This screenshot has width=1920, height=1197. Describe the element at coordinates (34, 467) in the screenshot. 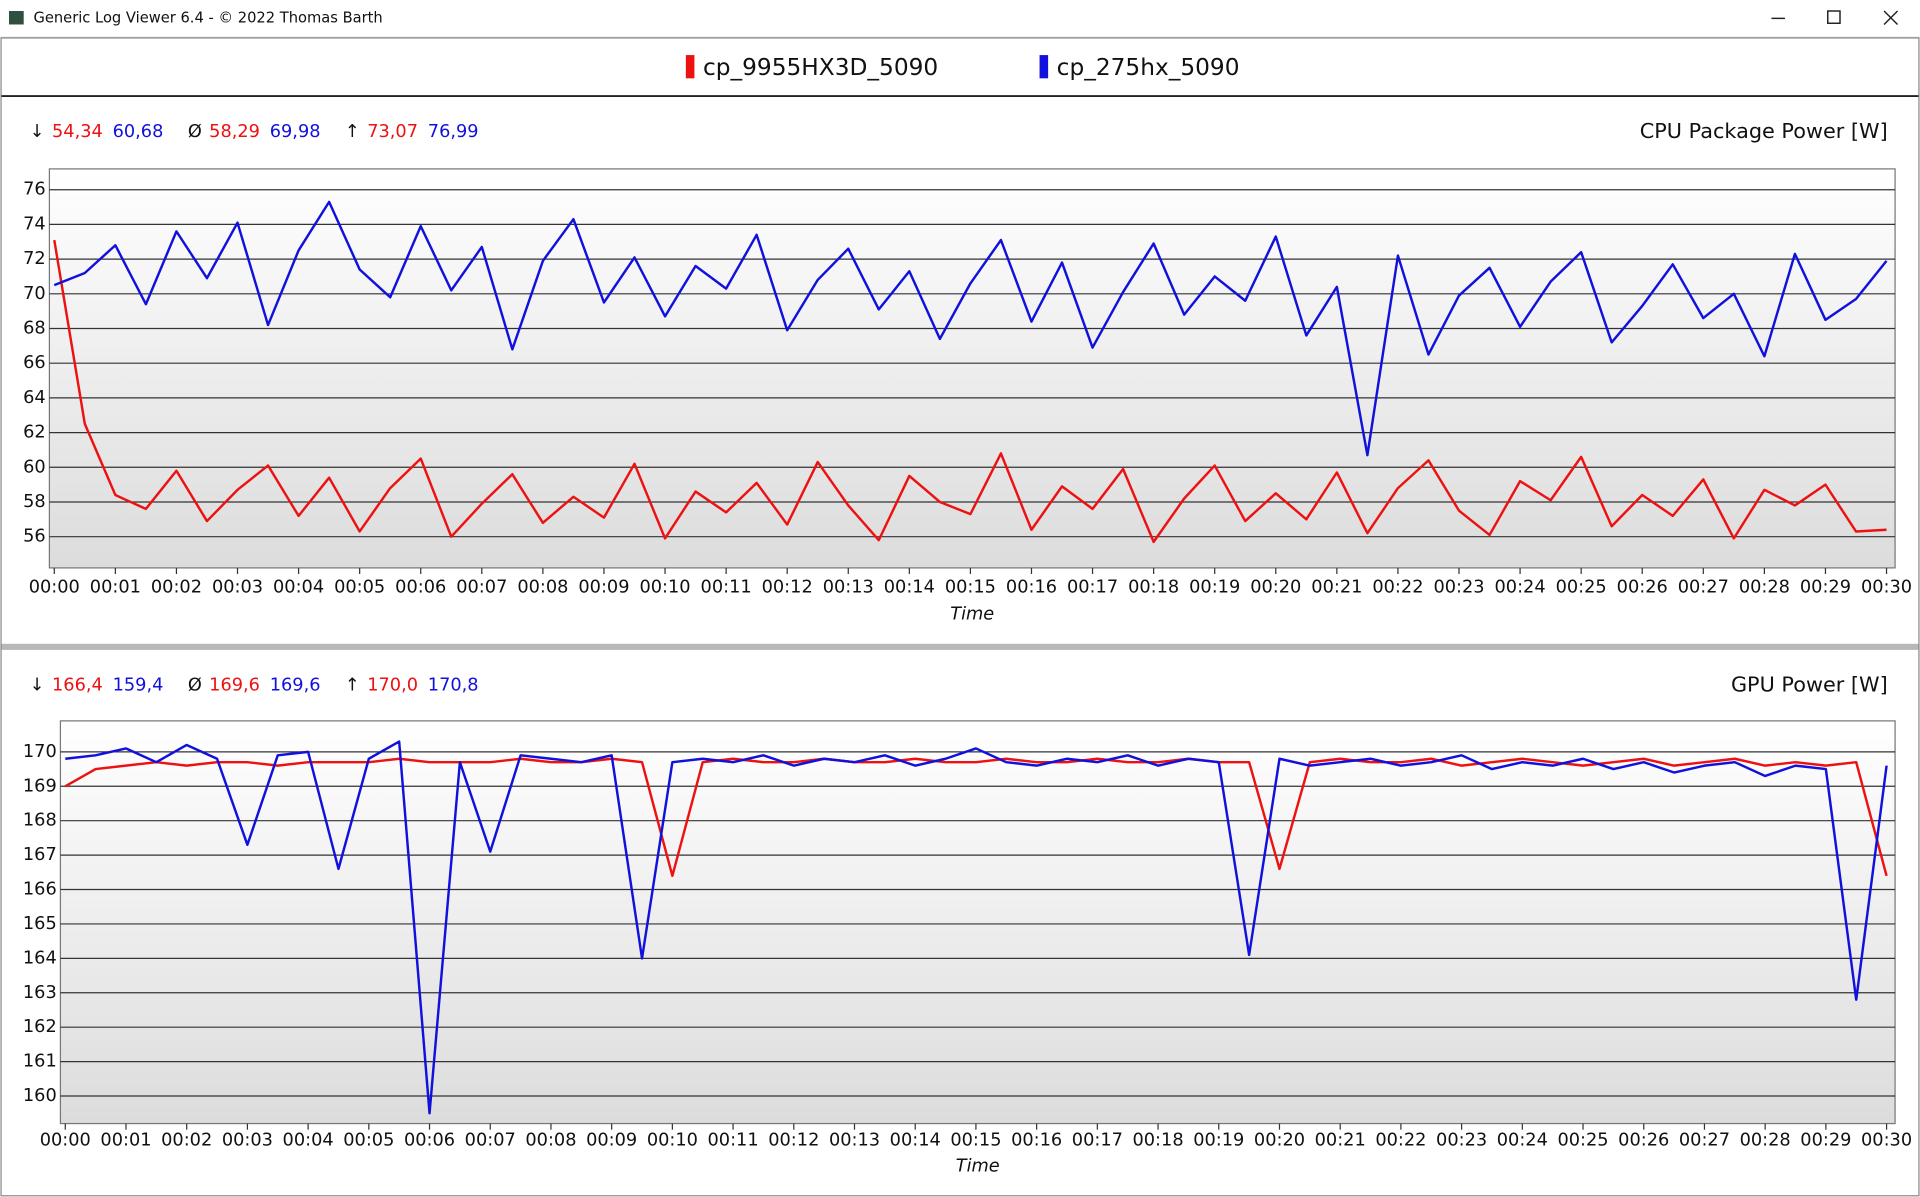

I see `y-tick-label: 60` at that location.